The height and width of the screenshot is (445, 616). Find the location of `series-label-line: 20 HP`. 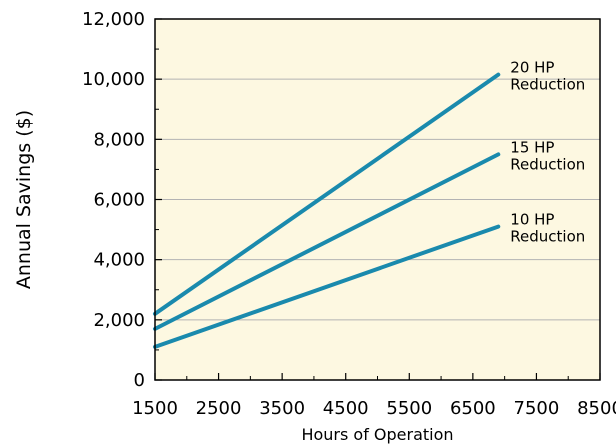

series-label-line: 20 HP is located at coordinates (532, 68).